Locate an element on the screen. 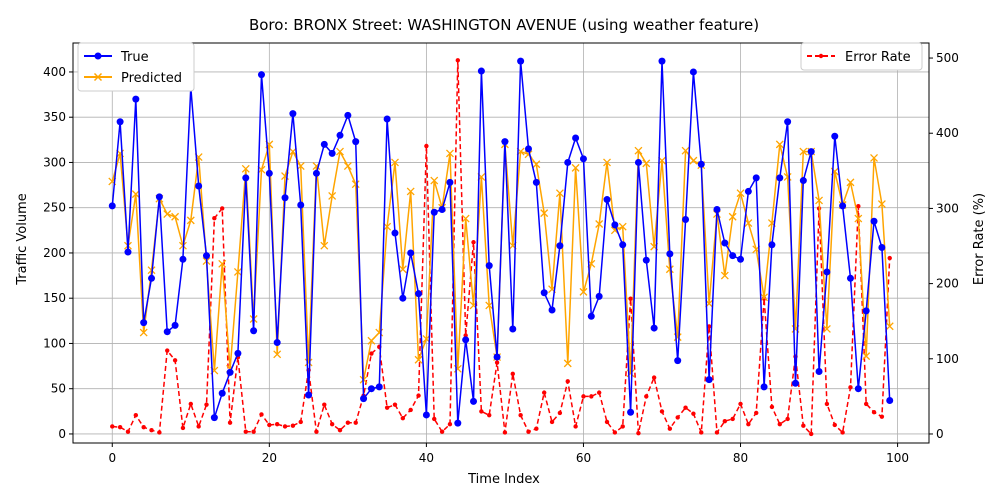 Image resolution: width=1000 pixels, height=500 pixels. y-tick-label: 100 is located at coordinates (54, 343).